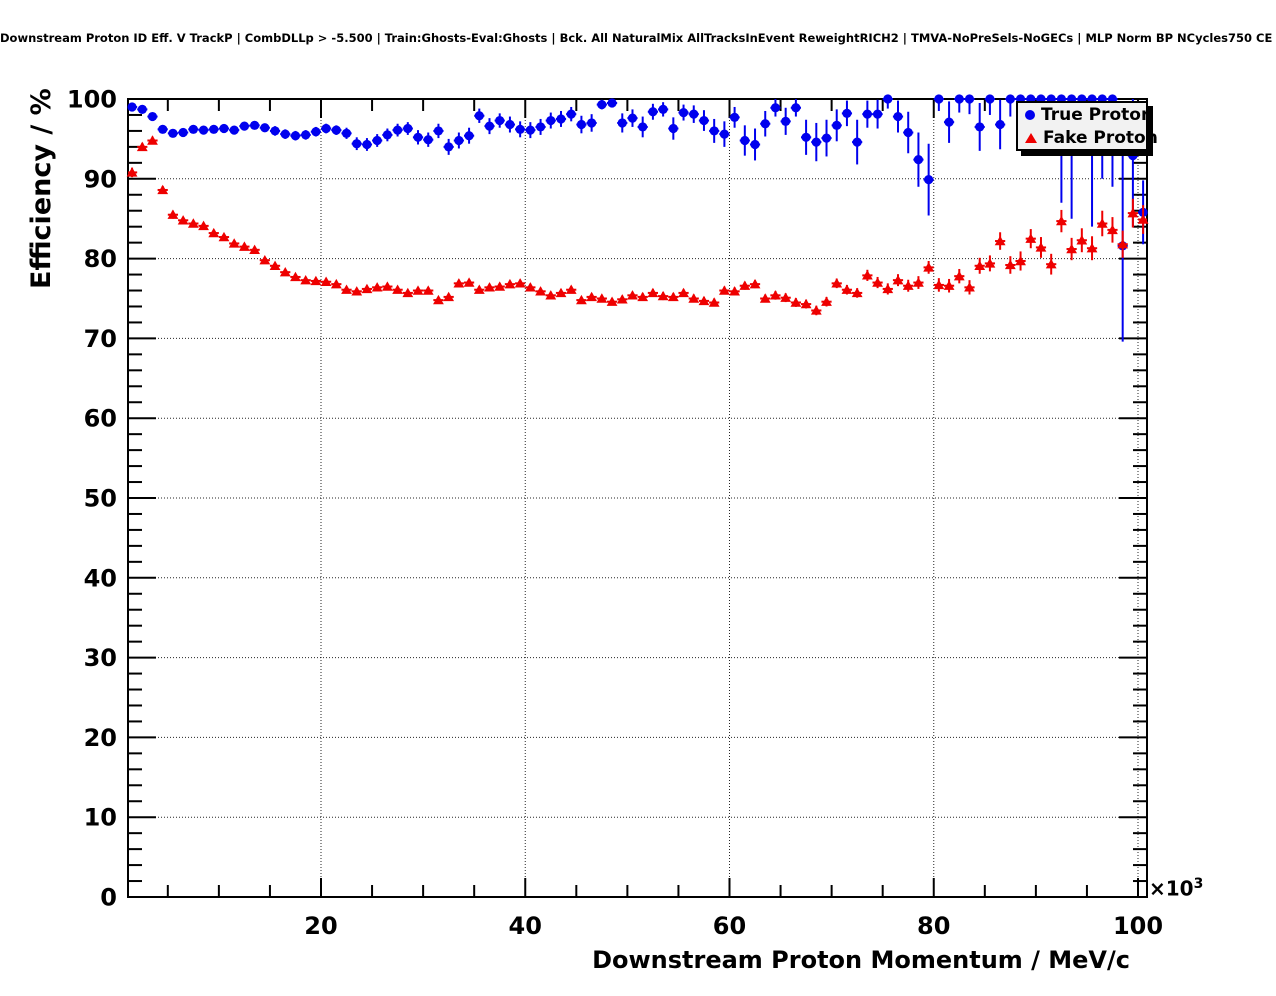  Describe the element at coordinates (1097, 114) in the screenshot. I see `legend-label: True Proton` at that location.